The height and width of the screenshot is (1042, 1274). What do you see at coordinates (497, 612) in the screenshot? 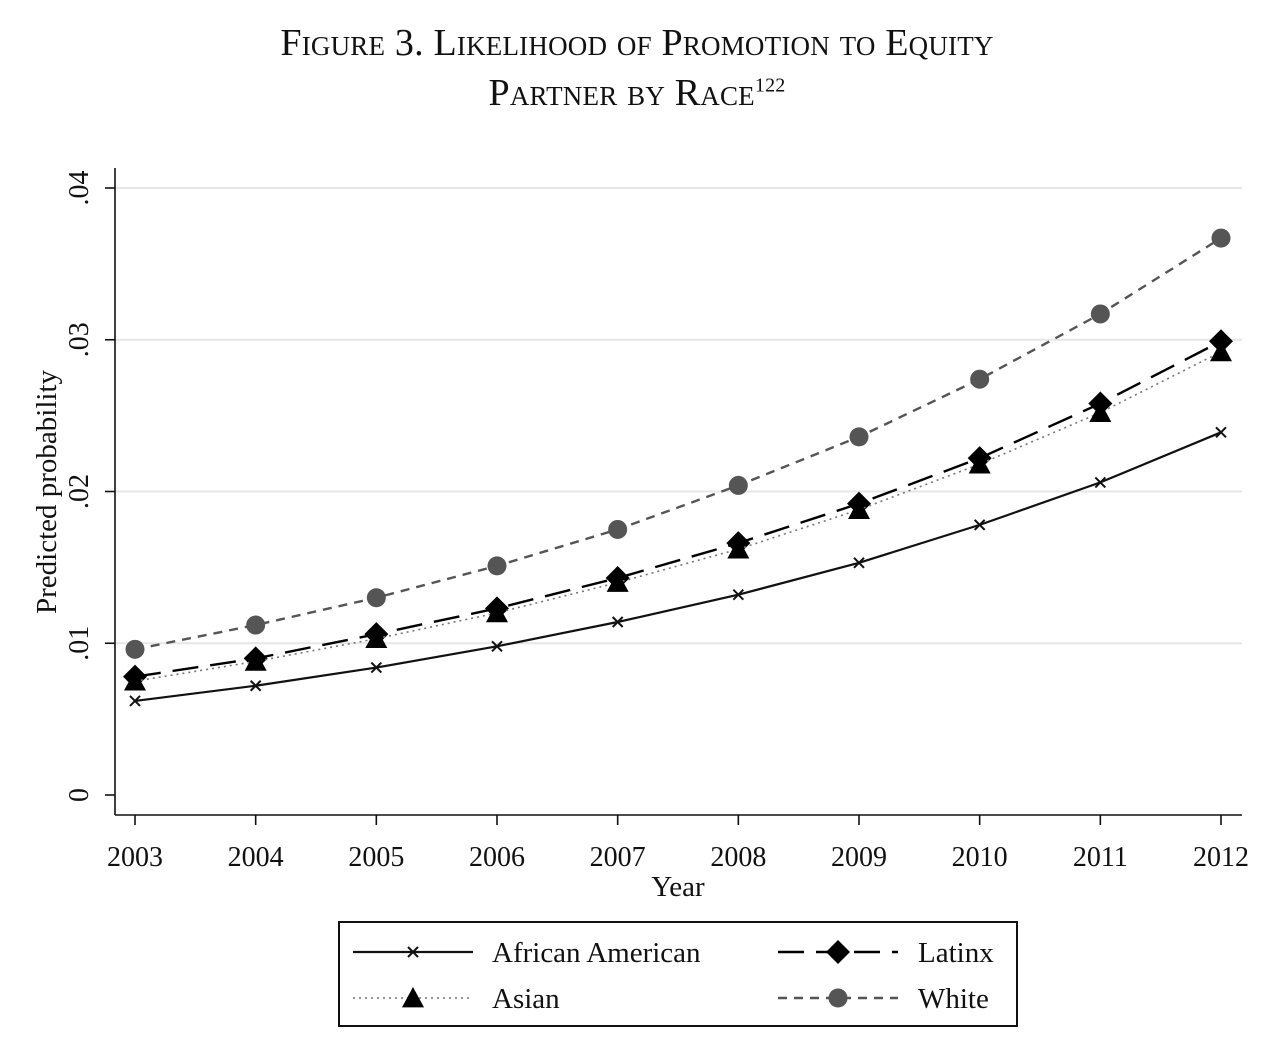
I see `point-asian-2006` at bounding box center [497, 612].